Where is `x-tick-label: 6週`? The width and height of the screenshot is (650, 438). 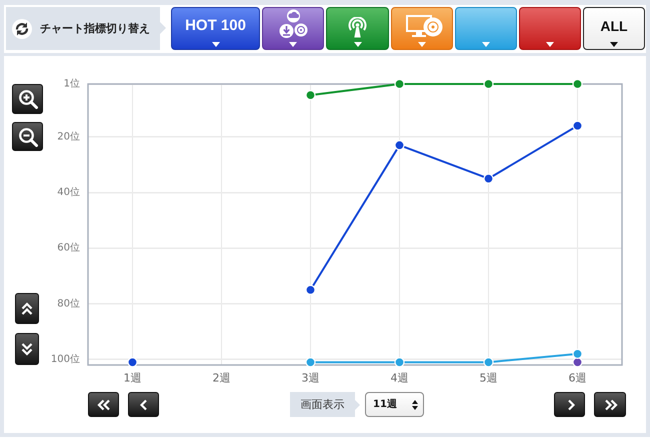 x-tick-label: 6週 is located at coordinates (577, 377).